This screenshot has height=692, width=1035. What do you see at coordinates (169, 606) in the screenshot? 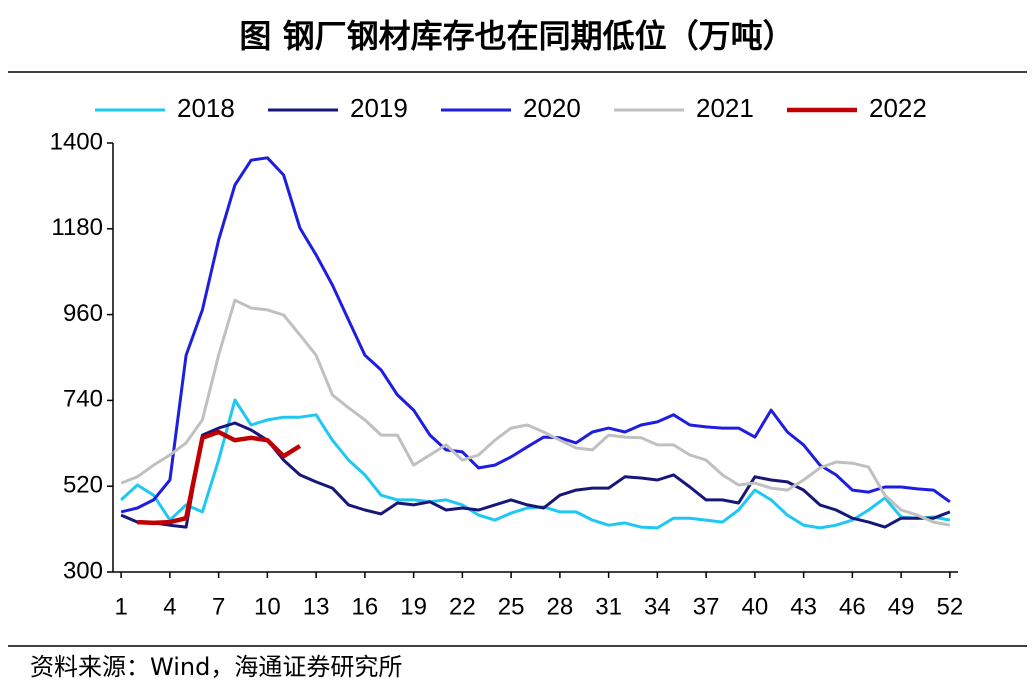
I see `x-tick-label: 4` at bounding box center [169, 606].